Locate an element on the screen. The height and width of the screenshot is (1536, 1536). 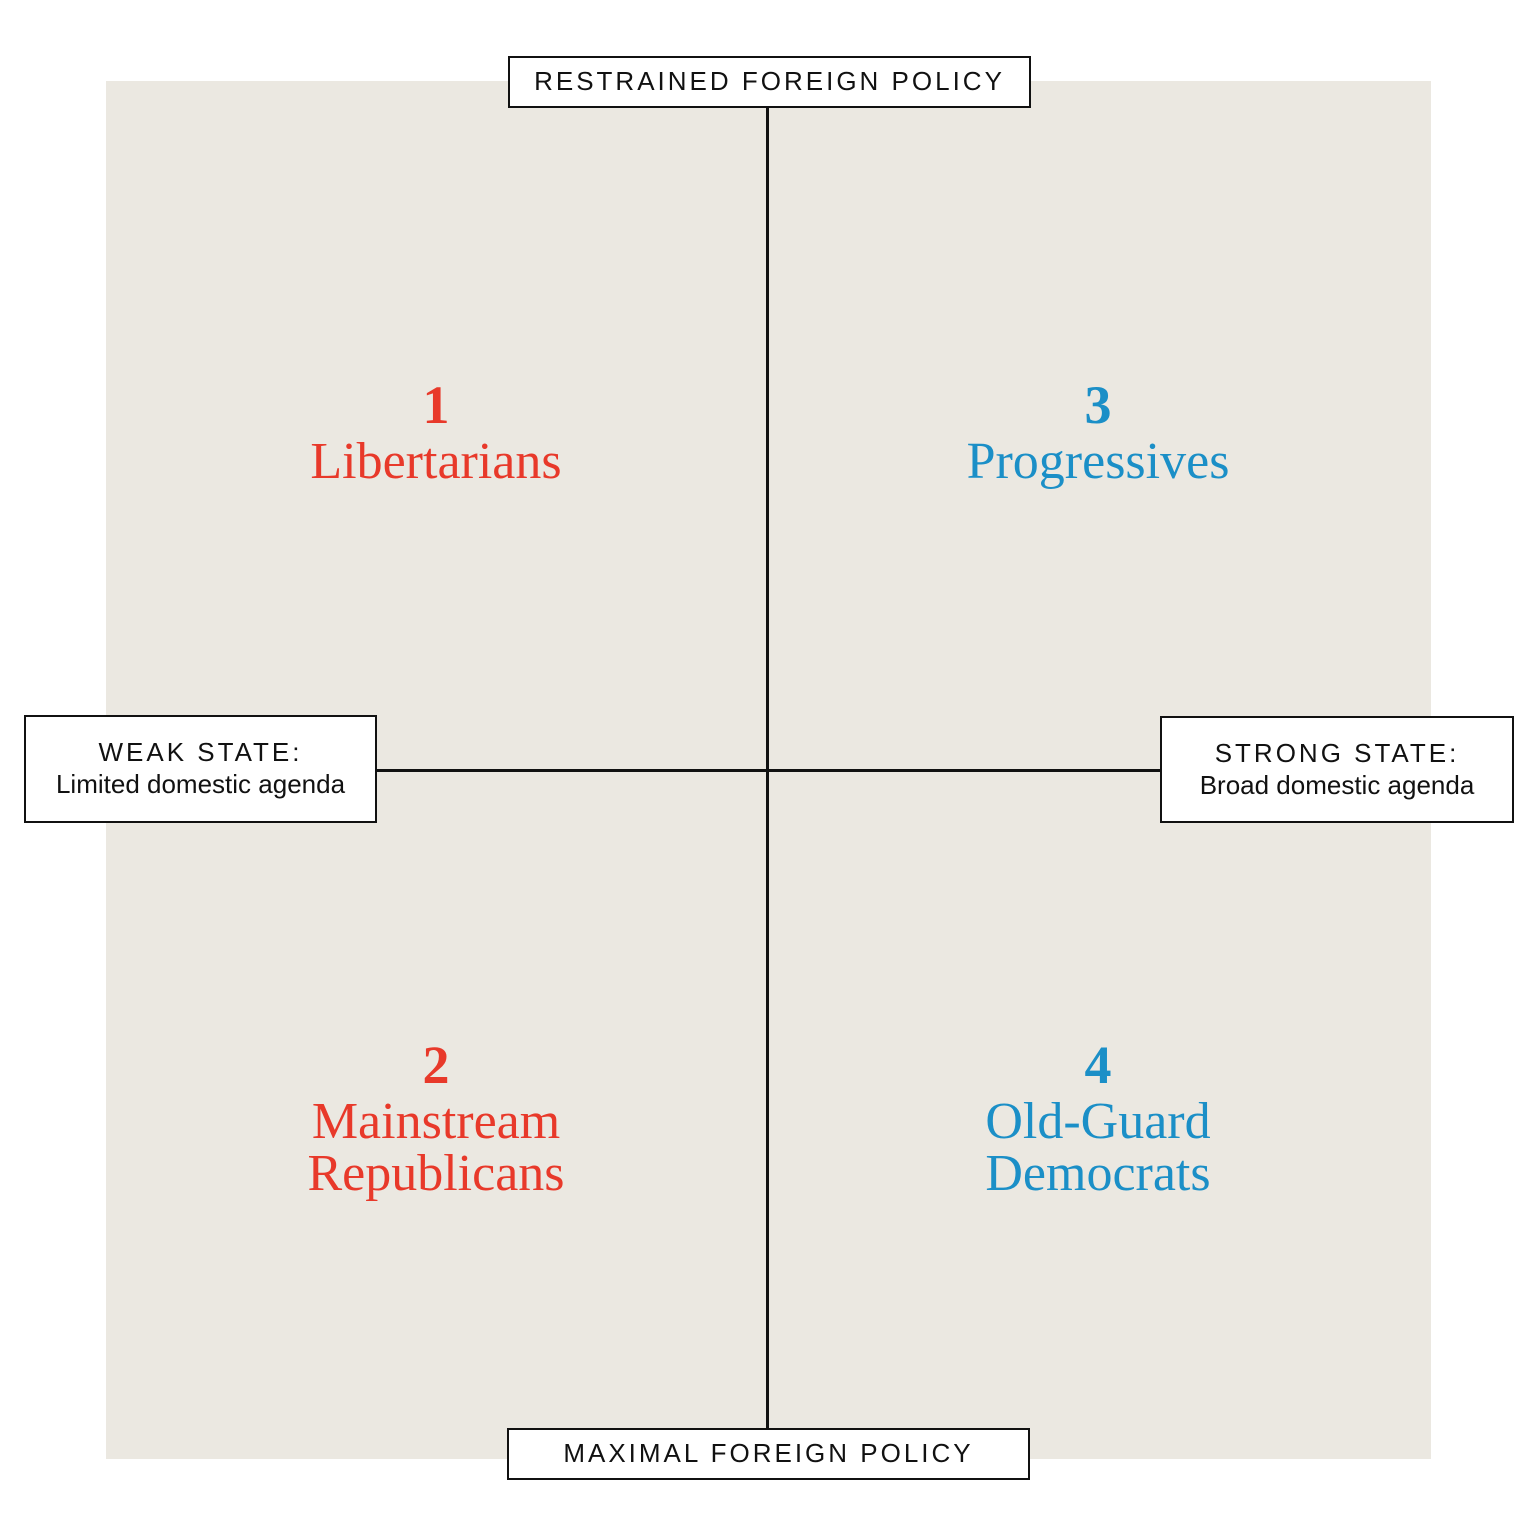
quadrant-libertarians: 1 Libertarians is located at coordinates (436, 433).